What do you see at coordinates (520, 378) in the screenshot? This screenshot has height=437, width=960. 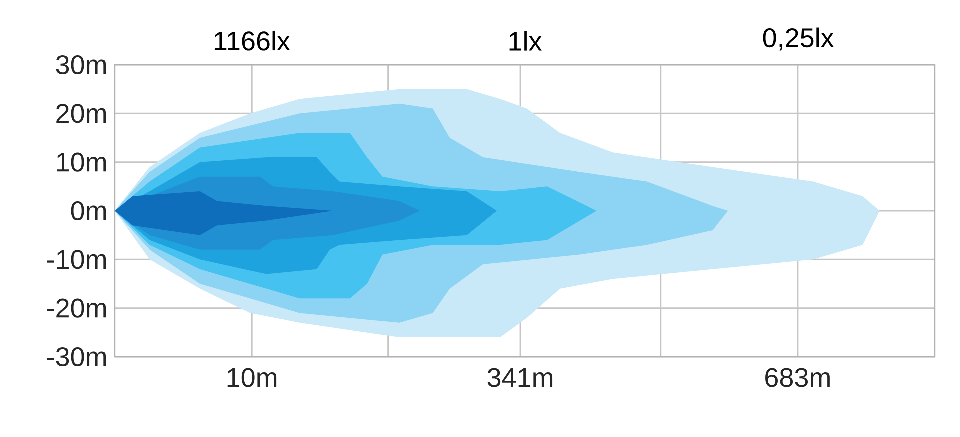 I see `x-tick-label: 341m` at bounding box center [520, 378].